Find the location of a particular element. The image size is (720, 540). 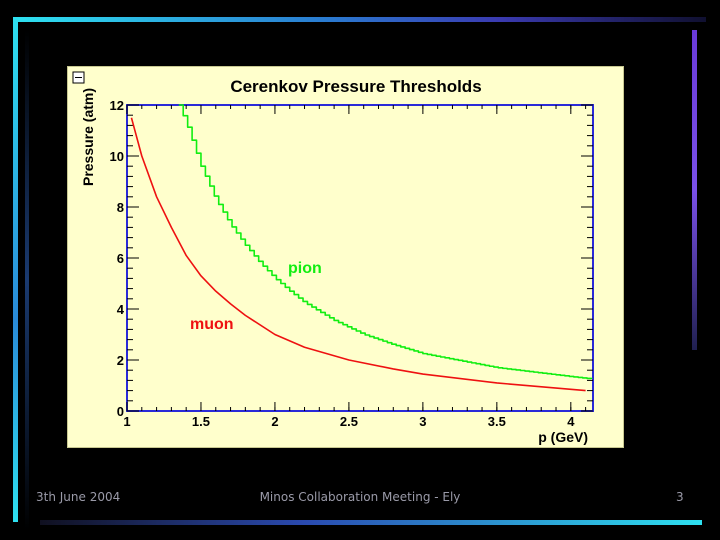

decorative-inner-left-bar is located at coordinates (27, 280).